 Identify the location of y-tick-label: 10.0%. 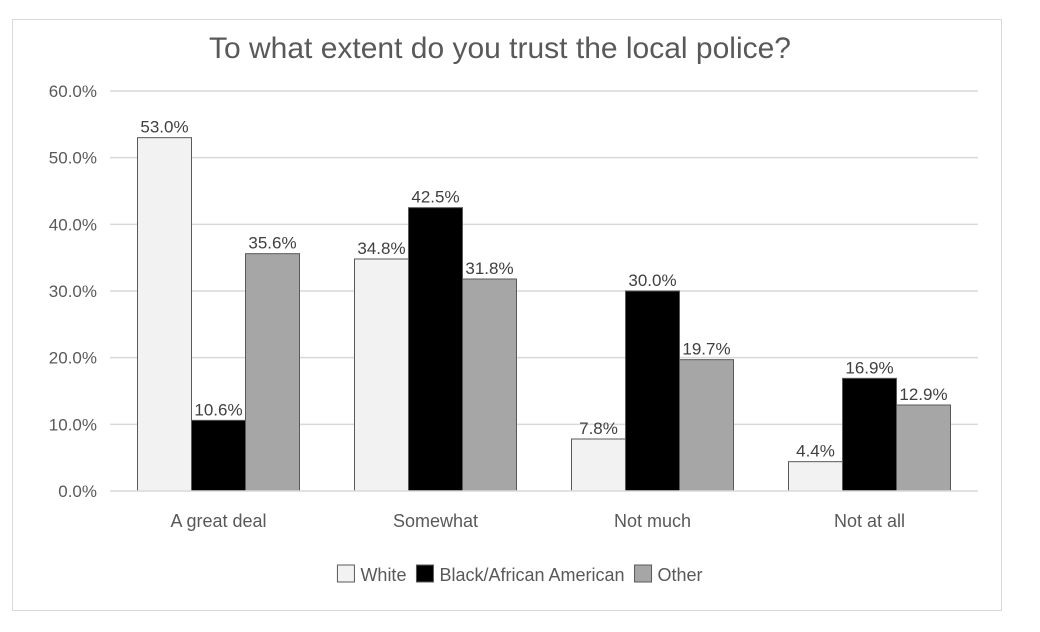
(73, 424).